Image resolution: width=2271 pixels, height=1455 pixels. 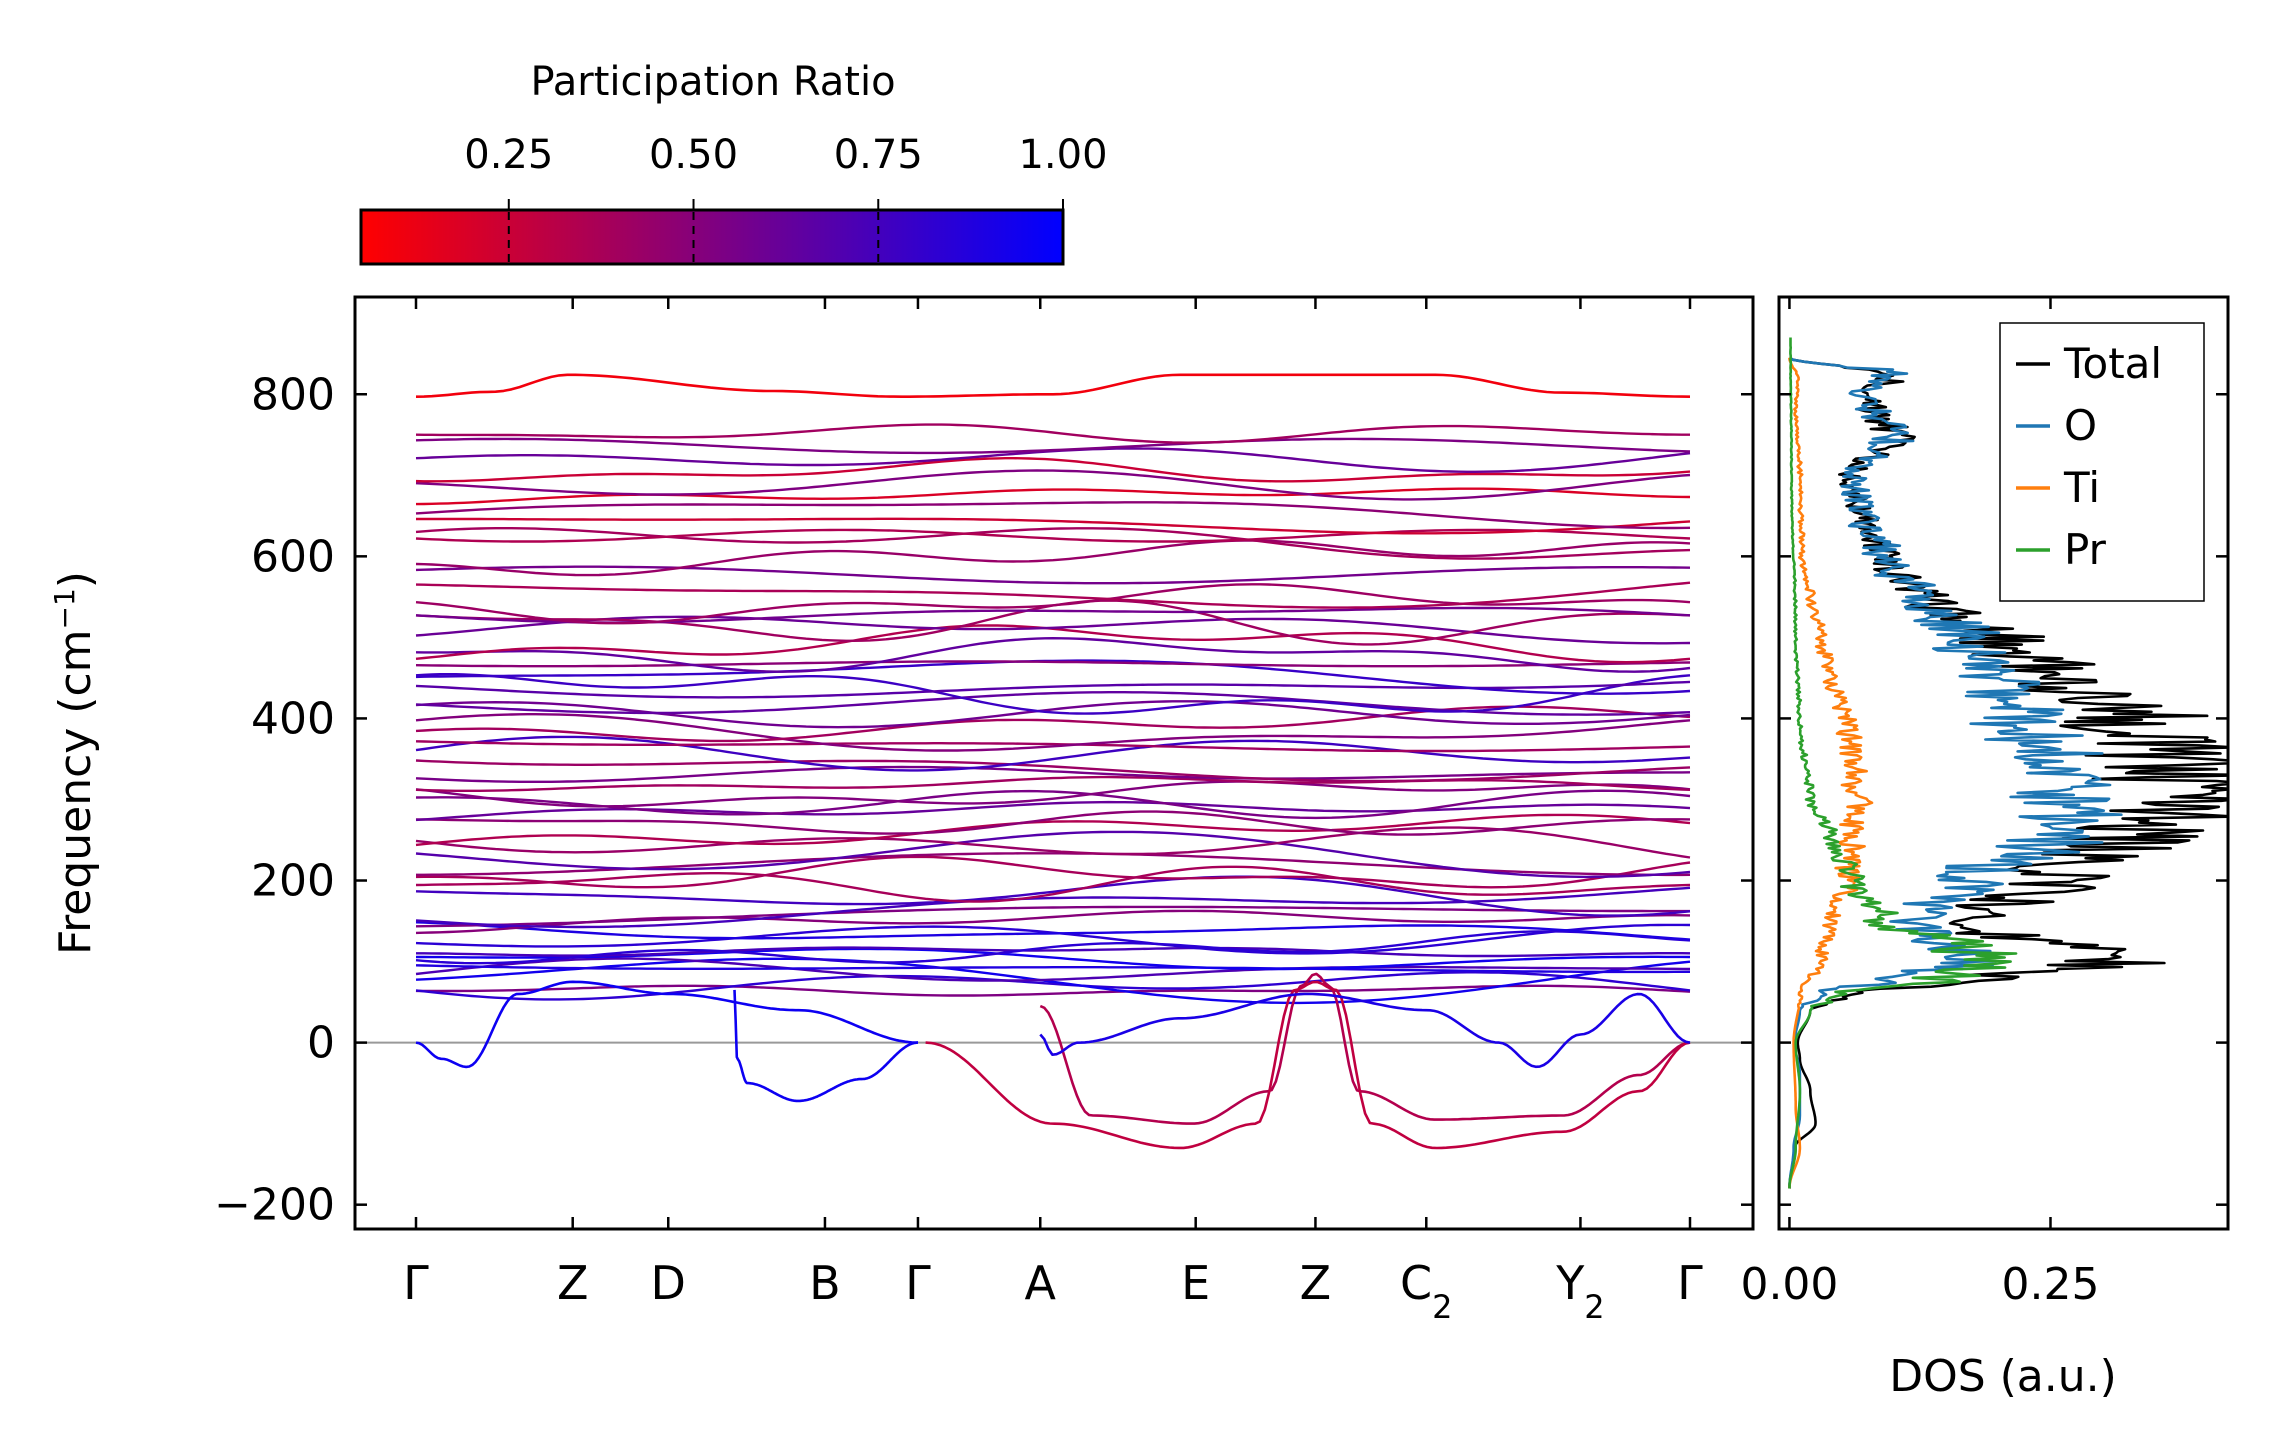 I want to click on band-xtick-label: D, so click(x=668, y=1283).